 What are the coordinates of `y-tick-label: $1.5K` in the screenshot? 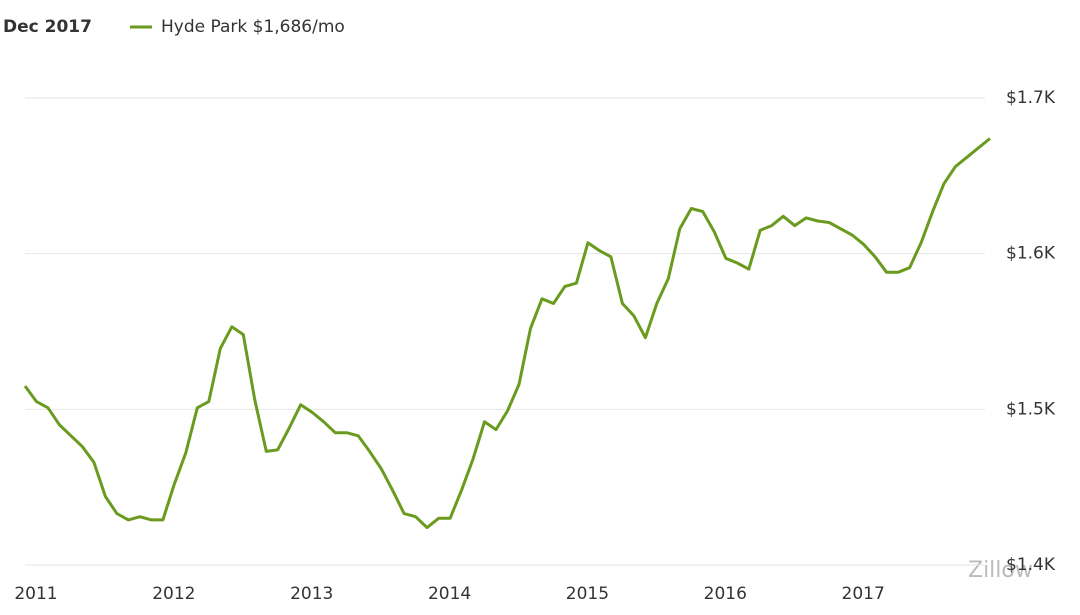 It's located at (1031, 409).